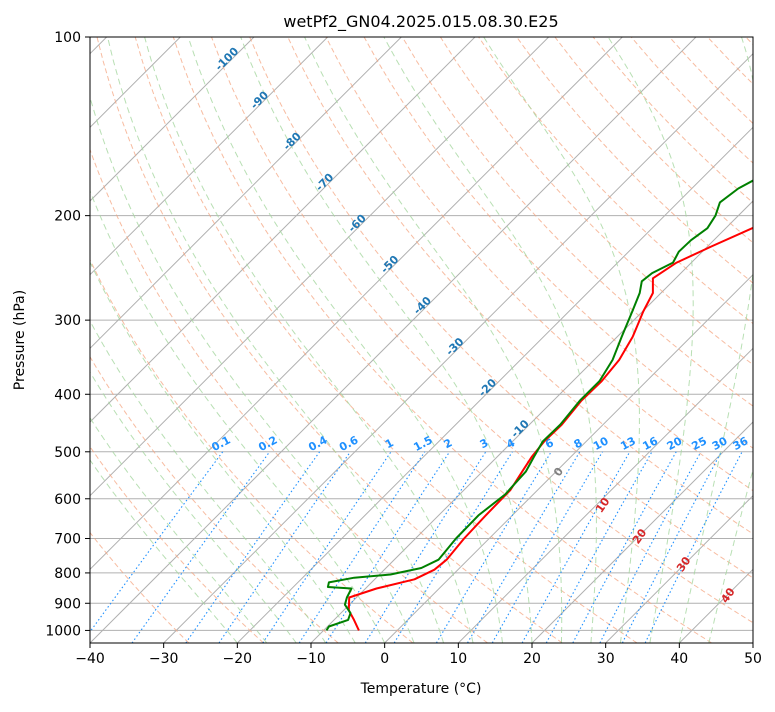 The height and width of the screenshot is (712, 775). Describe the element at coordinates (67, 574) in the screenshot. I see `y-tick-label: 800` at that location.